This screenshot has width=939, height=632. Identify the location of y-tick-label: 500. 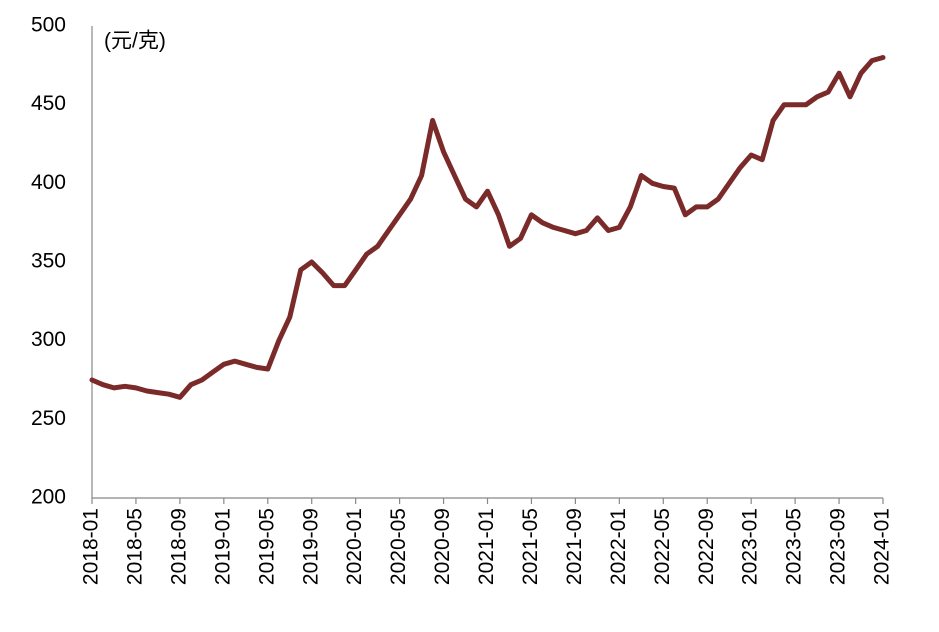
(48, 25).